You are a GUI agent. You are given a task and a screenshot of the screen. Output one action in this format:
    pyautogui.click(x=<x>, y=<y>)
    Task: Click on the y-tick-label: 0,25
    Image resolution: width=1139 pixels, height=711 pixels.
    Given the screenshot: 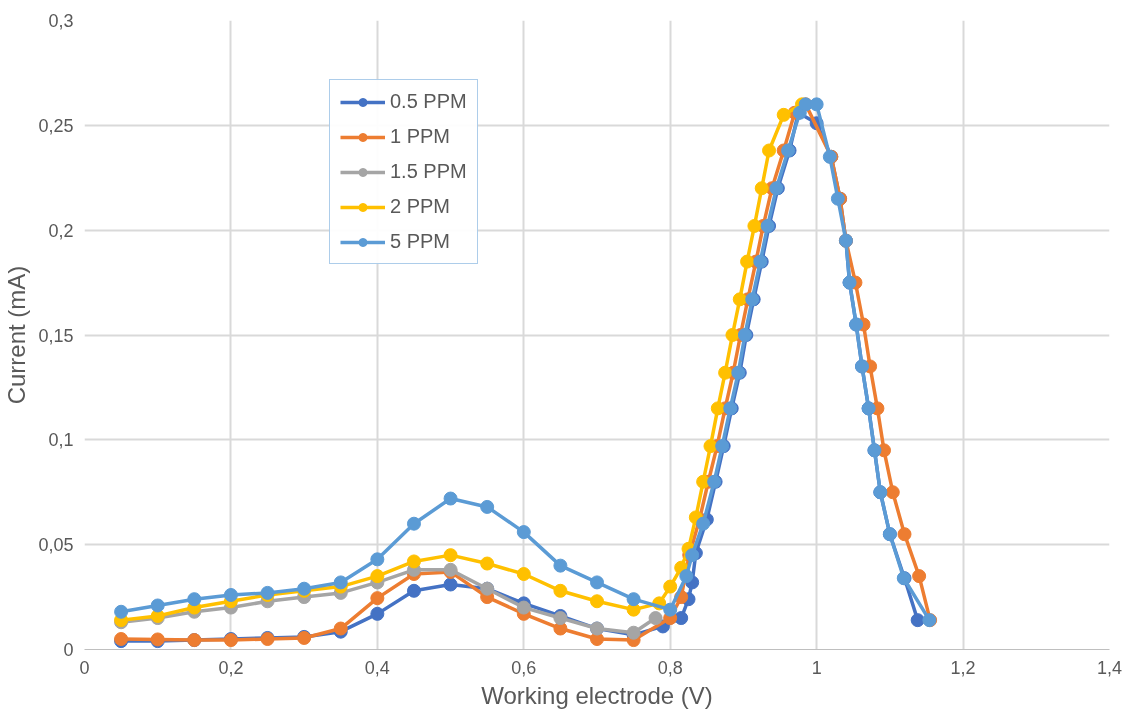 What is the action you would take?
    pyautogui.click(x=56, y=125)
    